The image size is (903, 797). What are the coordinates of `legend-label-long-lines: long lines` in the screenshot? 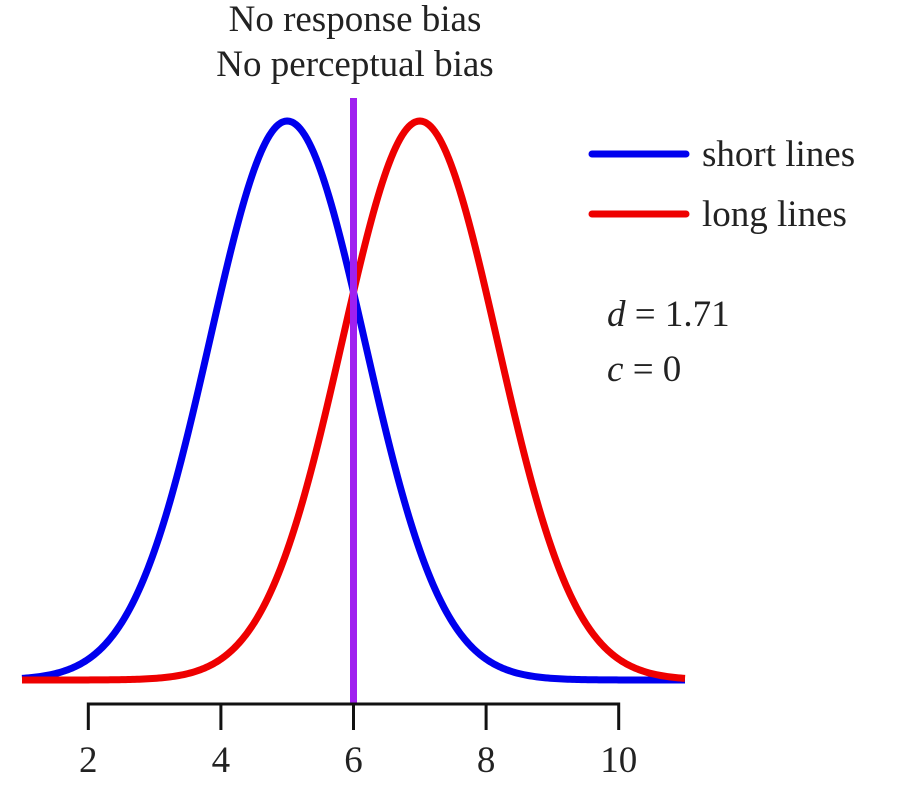 It's located at (774, 214).